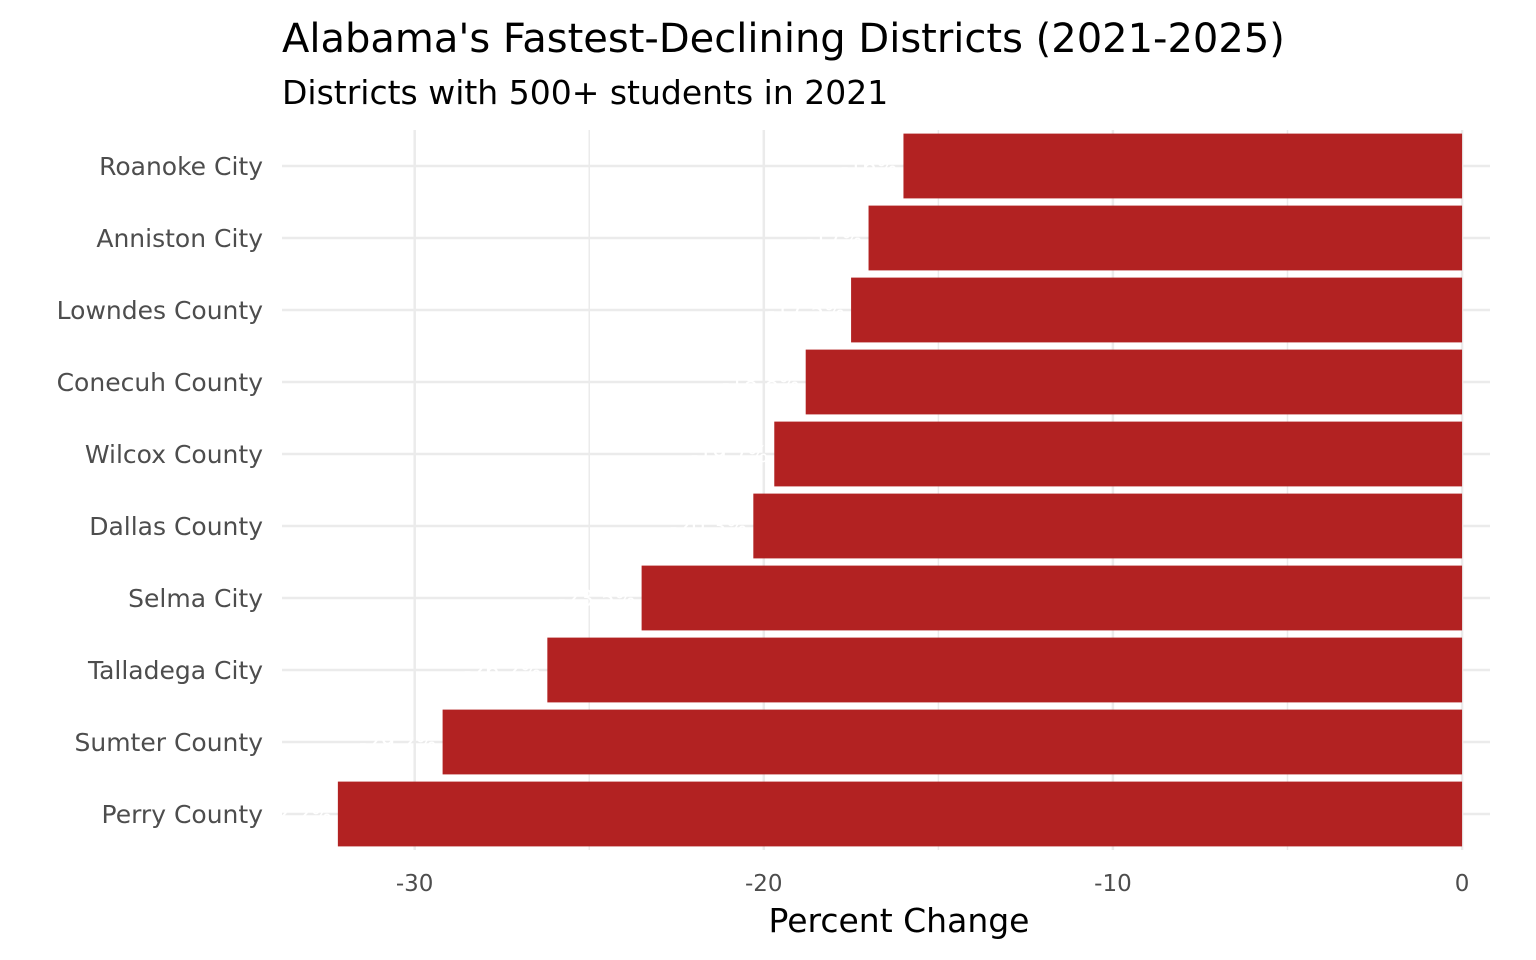 This screenshot has height=960, width=1536. Describe the element at coordinates (869, 167) in the screenshot. I see `data-label: -16%` at that location.